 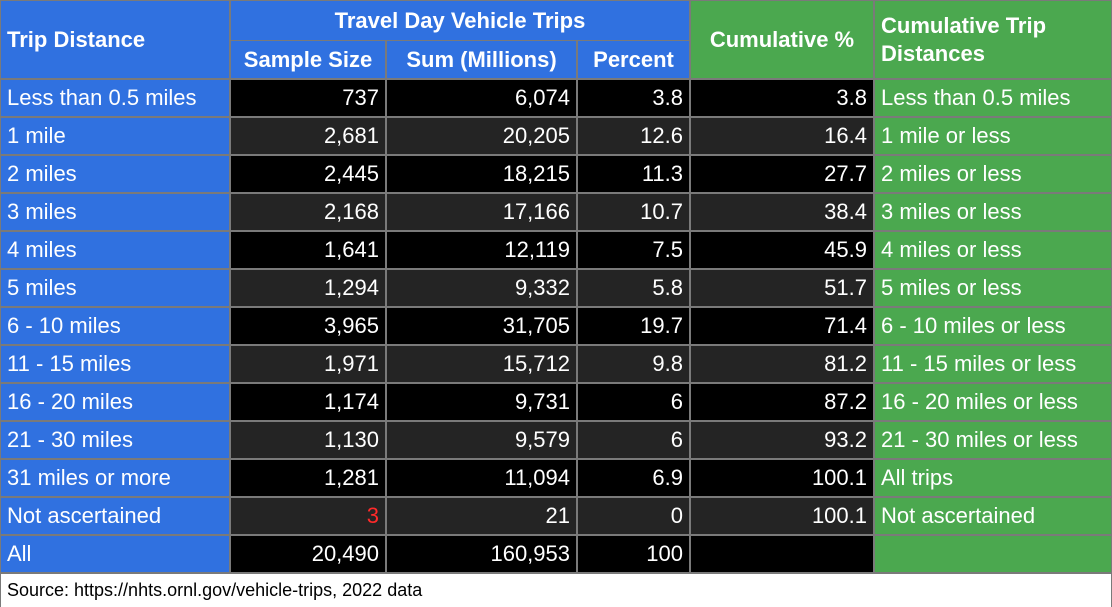 What do you see at coordinates (115, 364) in the screenshot?
I see `table-cell: 11 - 15 miles` at bounding box center [115, 364].